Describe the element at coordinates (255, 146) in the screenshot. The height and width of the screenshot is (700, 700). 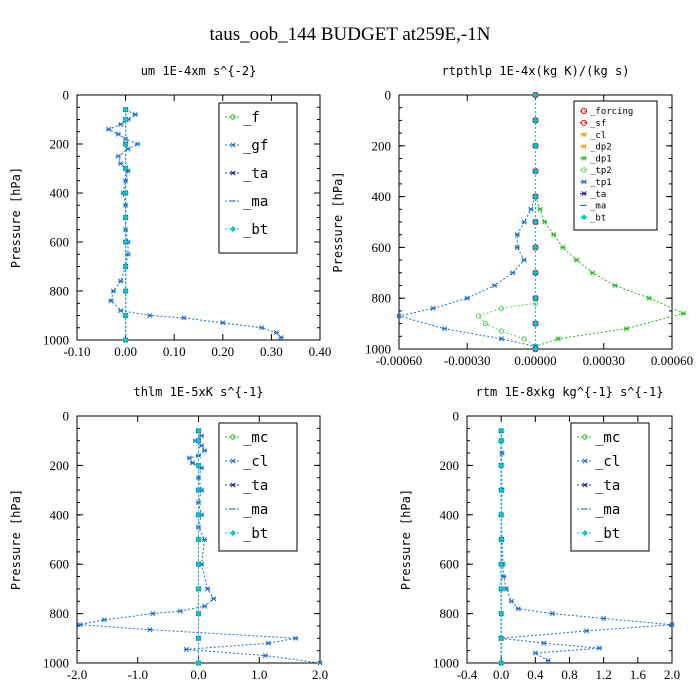
I see `legend-label: _gf` at that location.